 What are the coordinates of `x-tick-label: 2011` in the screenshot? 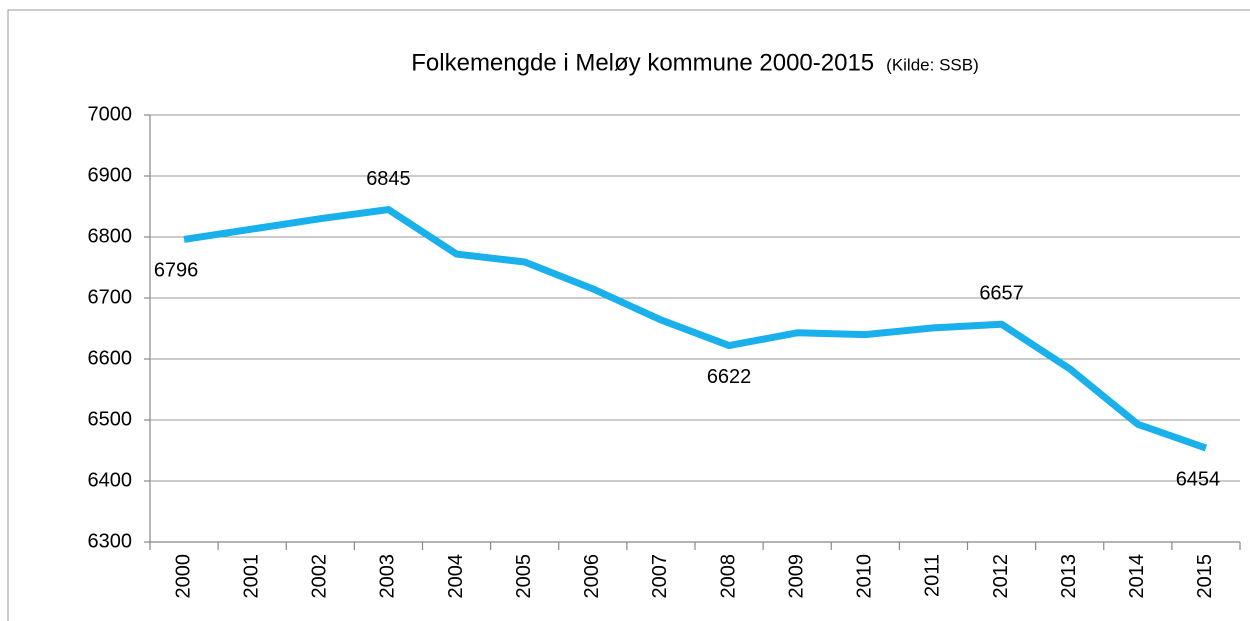 It's located at (933, 575).